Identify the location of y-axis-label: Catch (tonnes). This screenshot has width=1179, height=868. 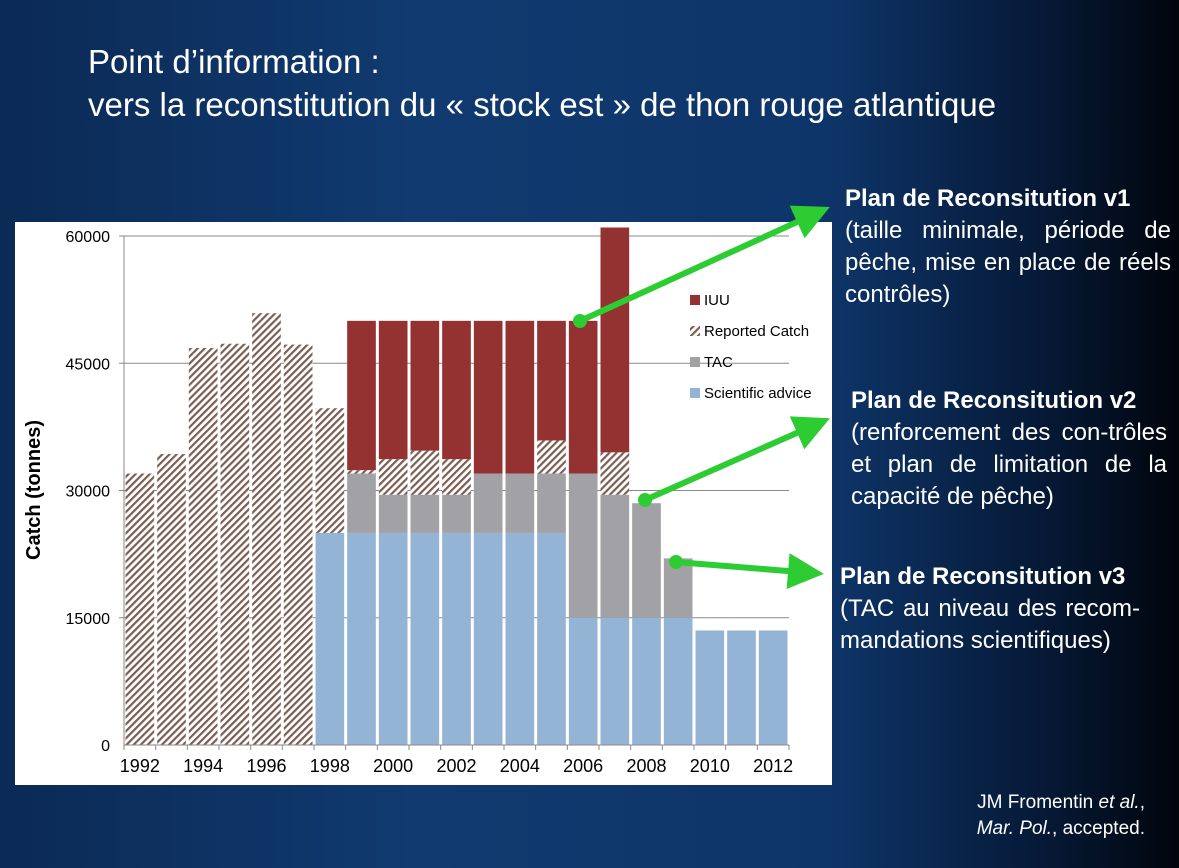
(34, 490).